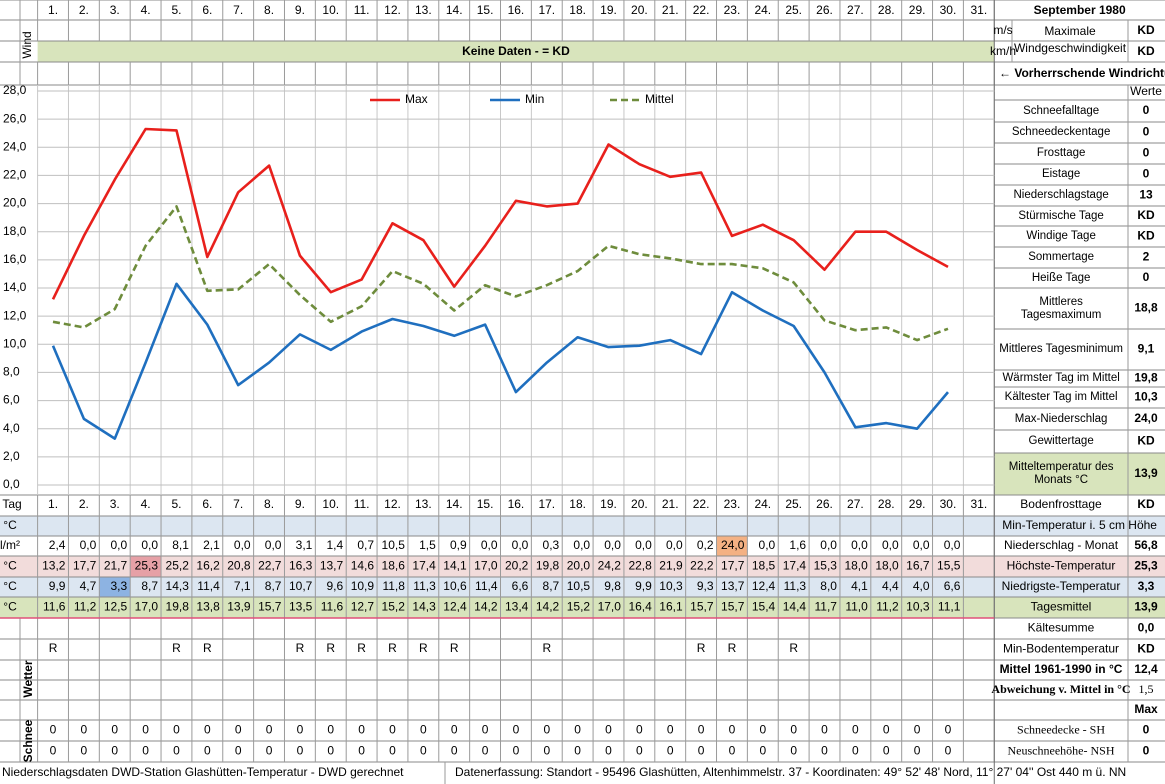 This screenshot has width=1165, height=784. What do you see at coordinates (1002, 30) in the screenshot?
I see `unit-label: m/s` at bounding box center [1002, 30].